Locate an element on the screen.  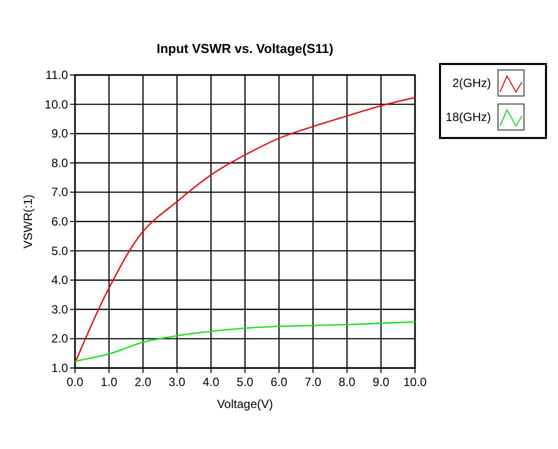
y-tick-label: 1.0 is located at coordinates (59, 368).